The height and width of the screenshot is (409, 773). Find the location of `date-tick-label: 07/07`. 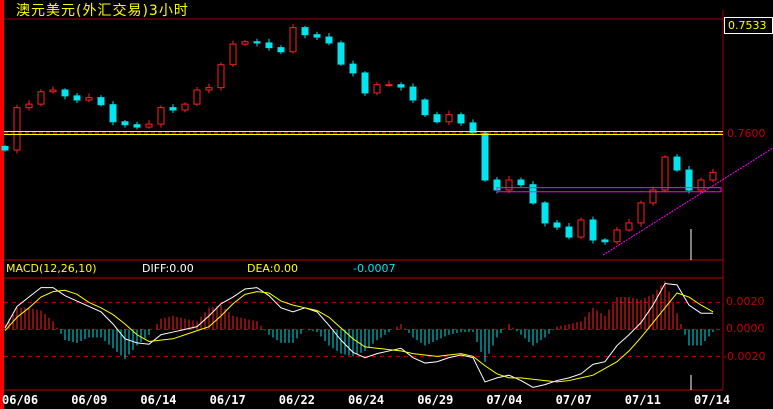

date-tick-label: 07/07 is located at coordinates (573, 400).